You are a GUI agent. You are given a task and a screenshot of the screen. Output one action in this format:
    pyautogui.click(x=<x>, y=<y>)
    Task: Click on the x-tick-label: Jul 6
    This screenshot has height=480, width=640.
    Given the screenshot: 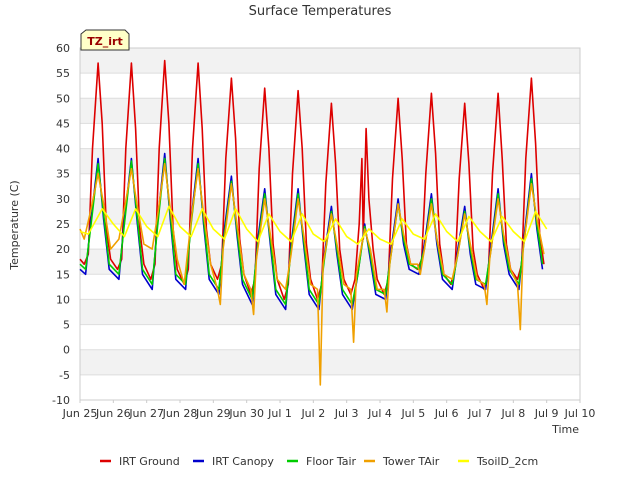 What is the action you would take?
    pyautogui.click(x=446, y=413)
    